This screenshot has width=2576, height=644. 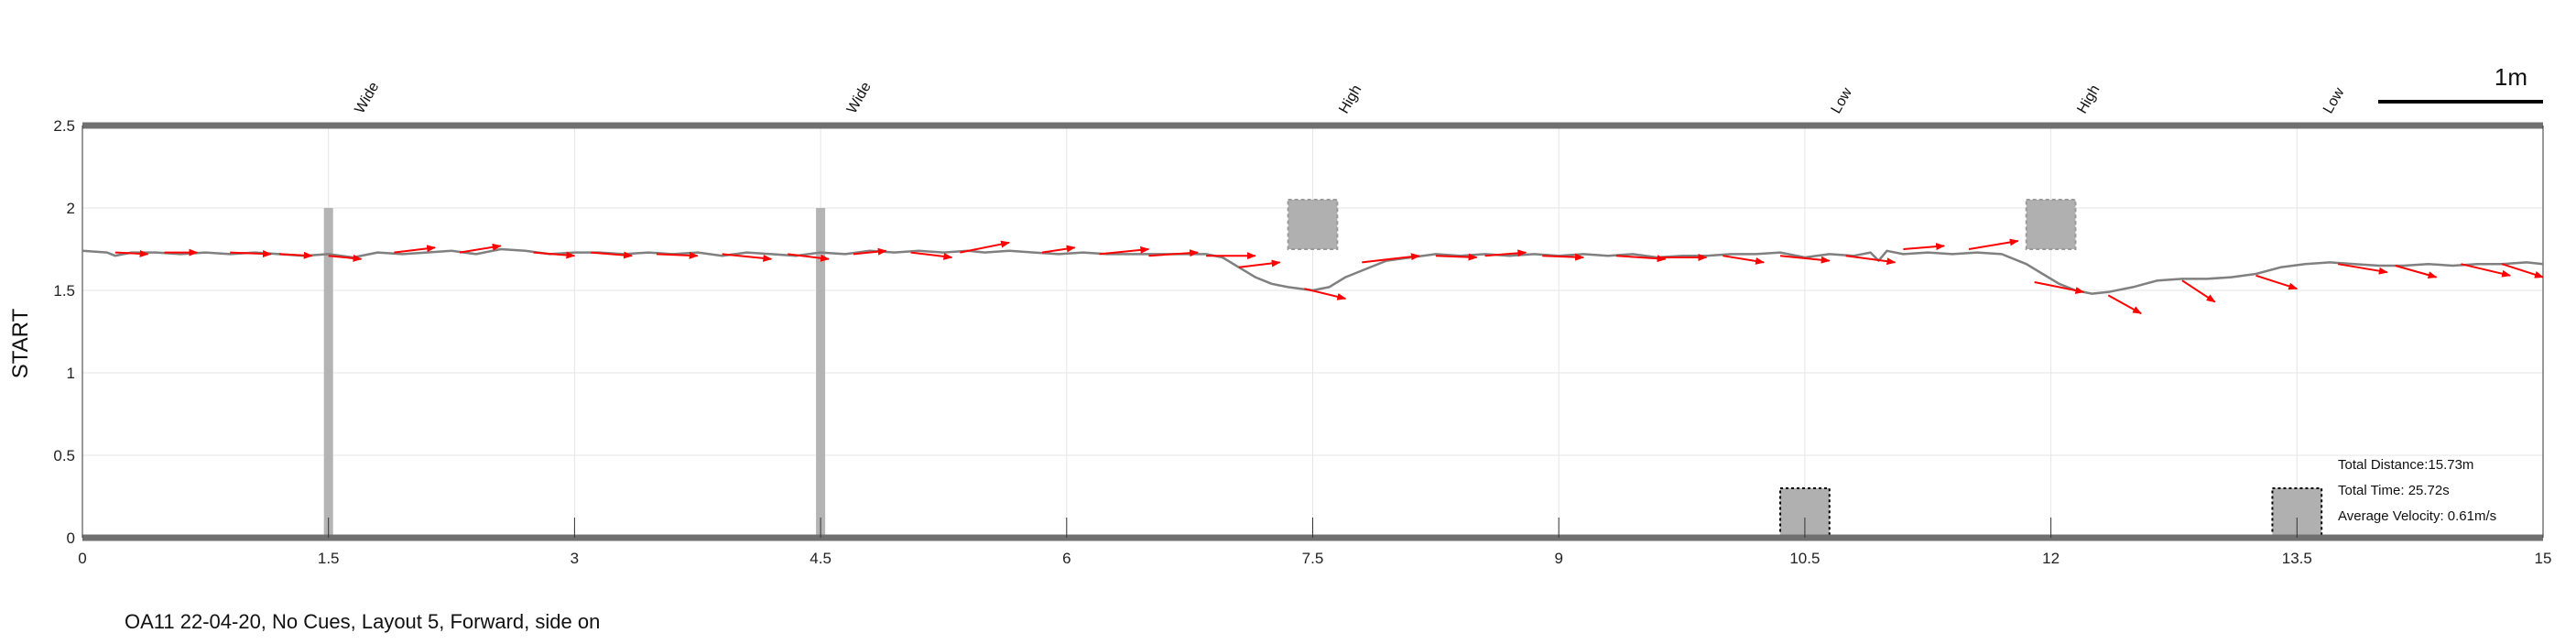 I want to click on cue-label-3: Low, so click(x=1842, y=101).